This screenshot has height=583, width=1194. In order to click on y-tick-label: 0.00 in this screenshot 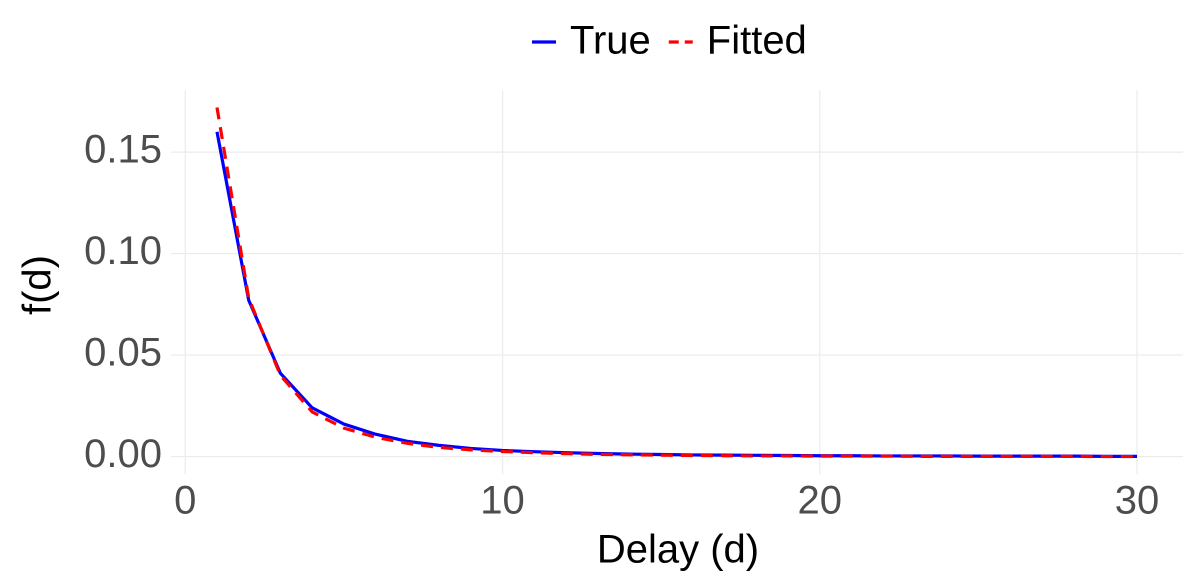, I will do `click(123, 454)`.